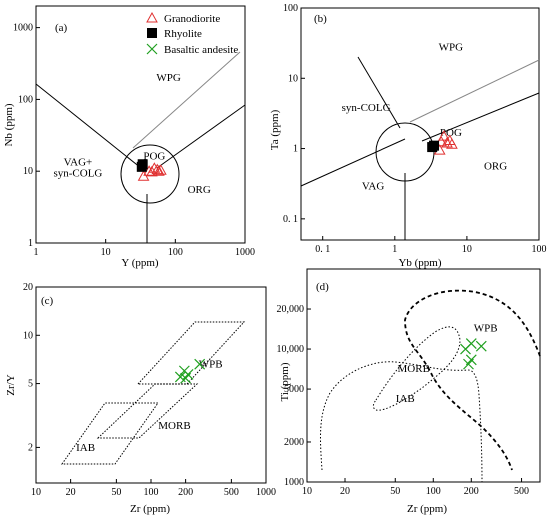 The height and width of the screenshot is (518, 550). What do you see at coordinates (116, 492) in the screenshot?
I see `x-tick-label: 50` at bounding box center [116, 492].